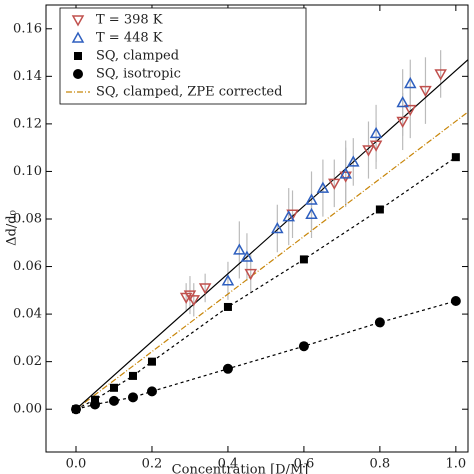  What do you see at coordinates (27, 123) in the screenshot?
I see `y-tick-label: 0.12` at bounding box center [27, 123].